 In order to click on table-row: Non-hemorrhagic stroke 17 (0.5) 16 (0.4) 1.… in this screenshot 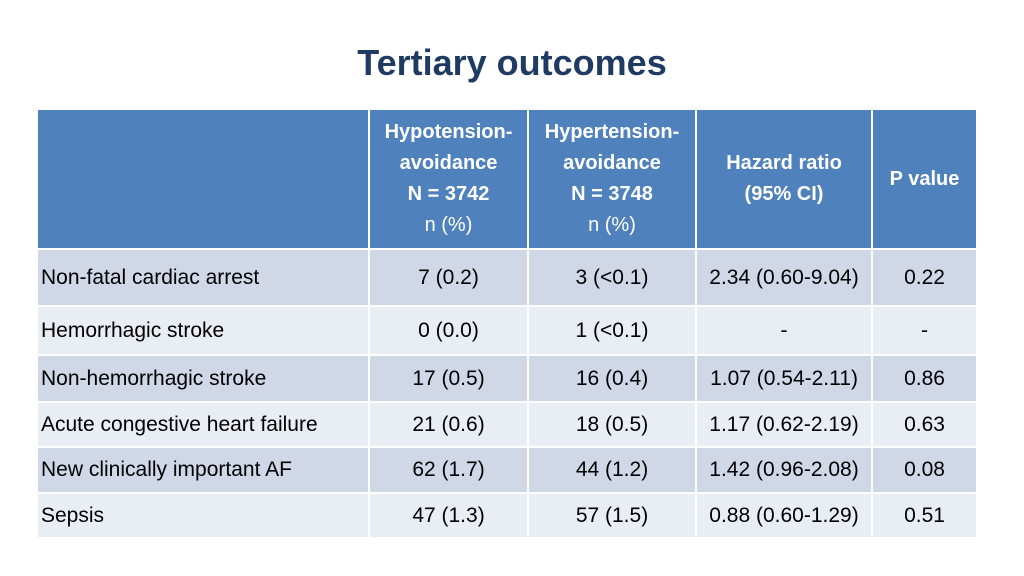, I will do `click(507, 378)`.